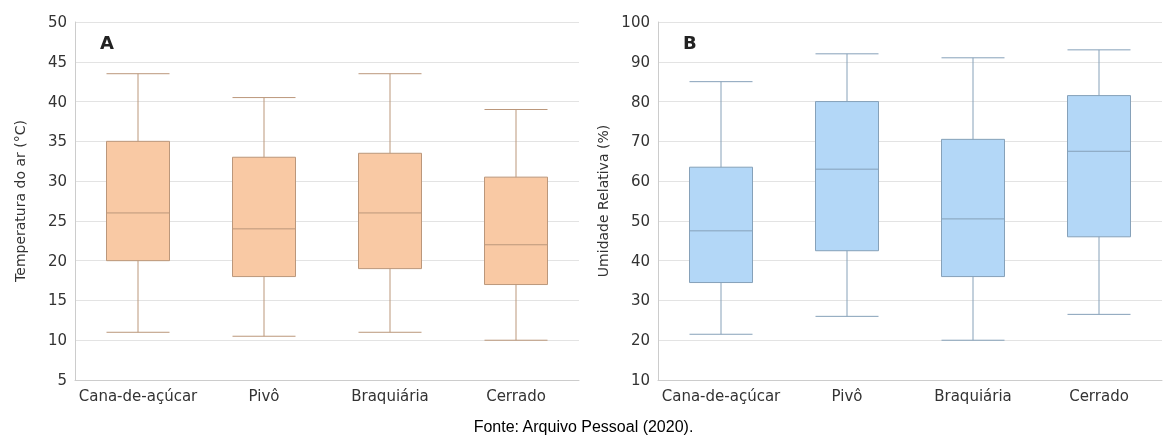 Image resolution: width=1167 pixels, height=448 pixels. I want to click on text: A, so click(107, 42).